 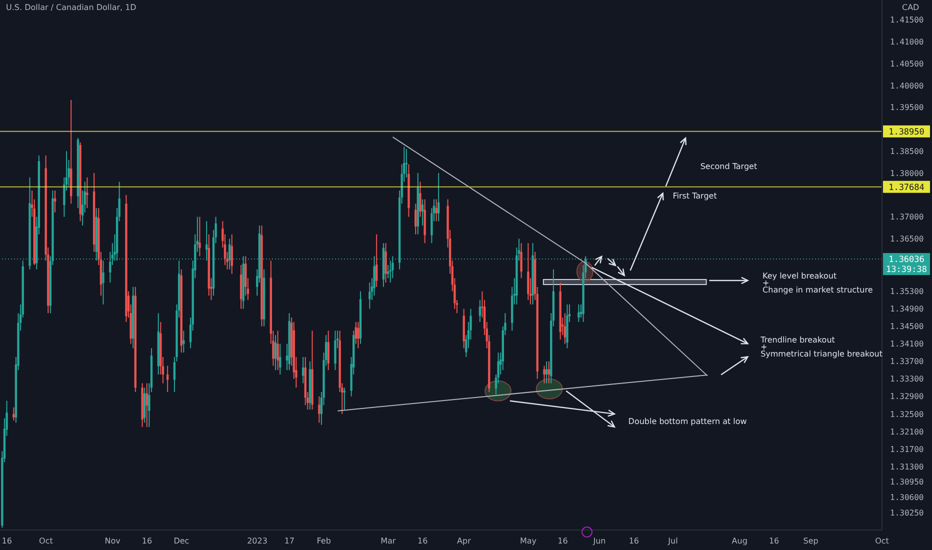 What do you see at coordinates (907, 431) in the screenshot?
I see `y-tick-label: 1.32100` at bounding box center [907, 431].